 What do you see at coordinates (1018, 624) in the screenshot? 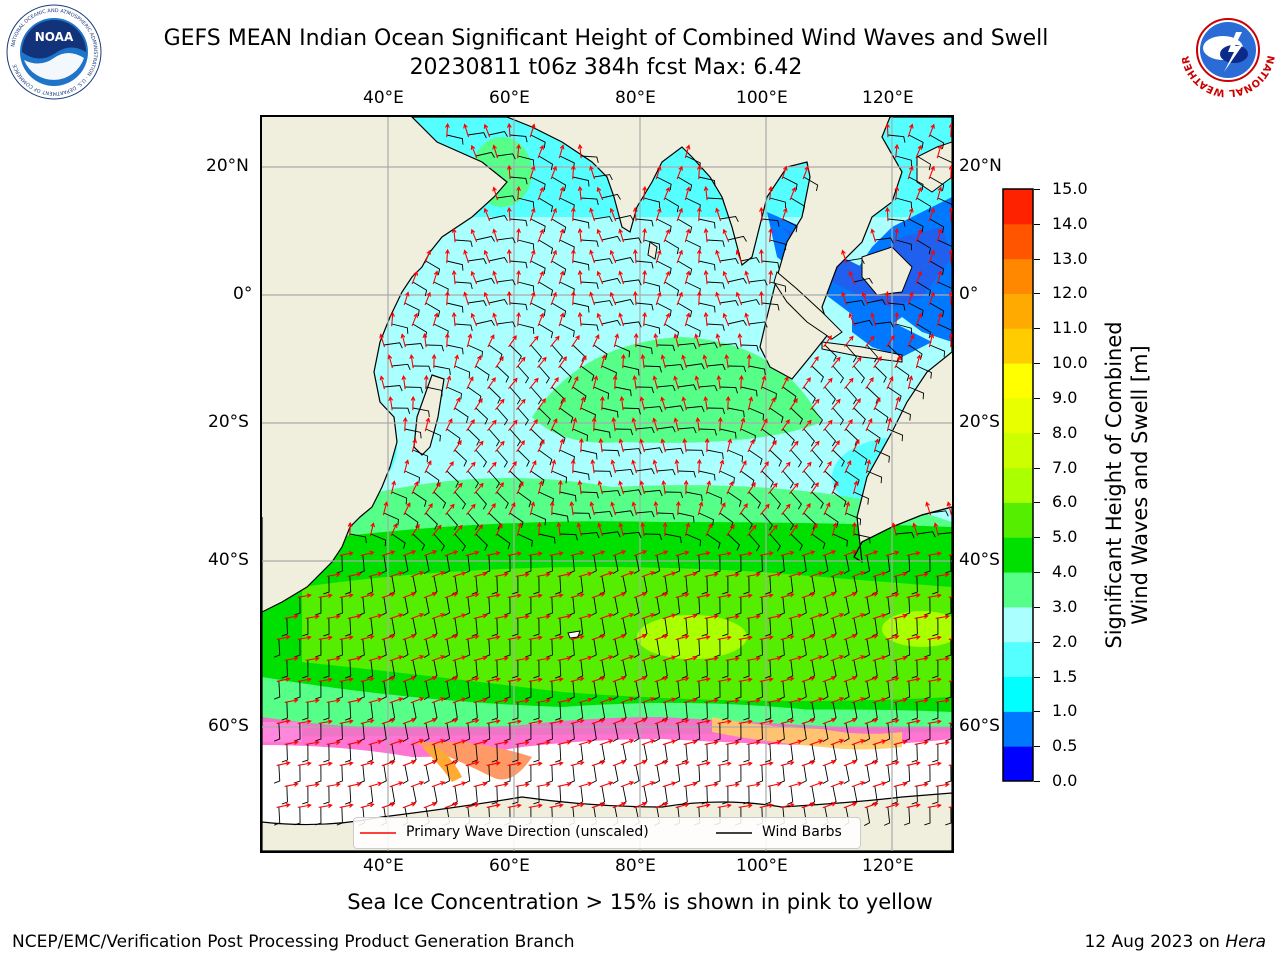
I see `colorbar-segment` at bounding box center [1018, 624].